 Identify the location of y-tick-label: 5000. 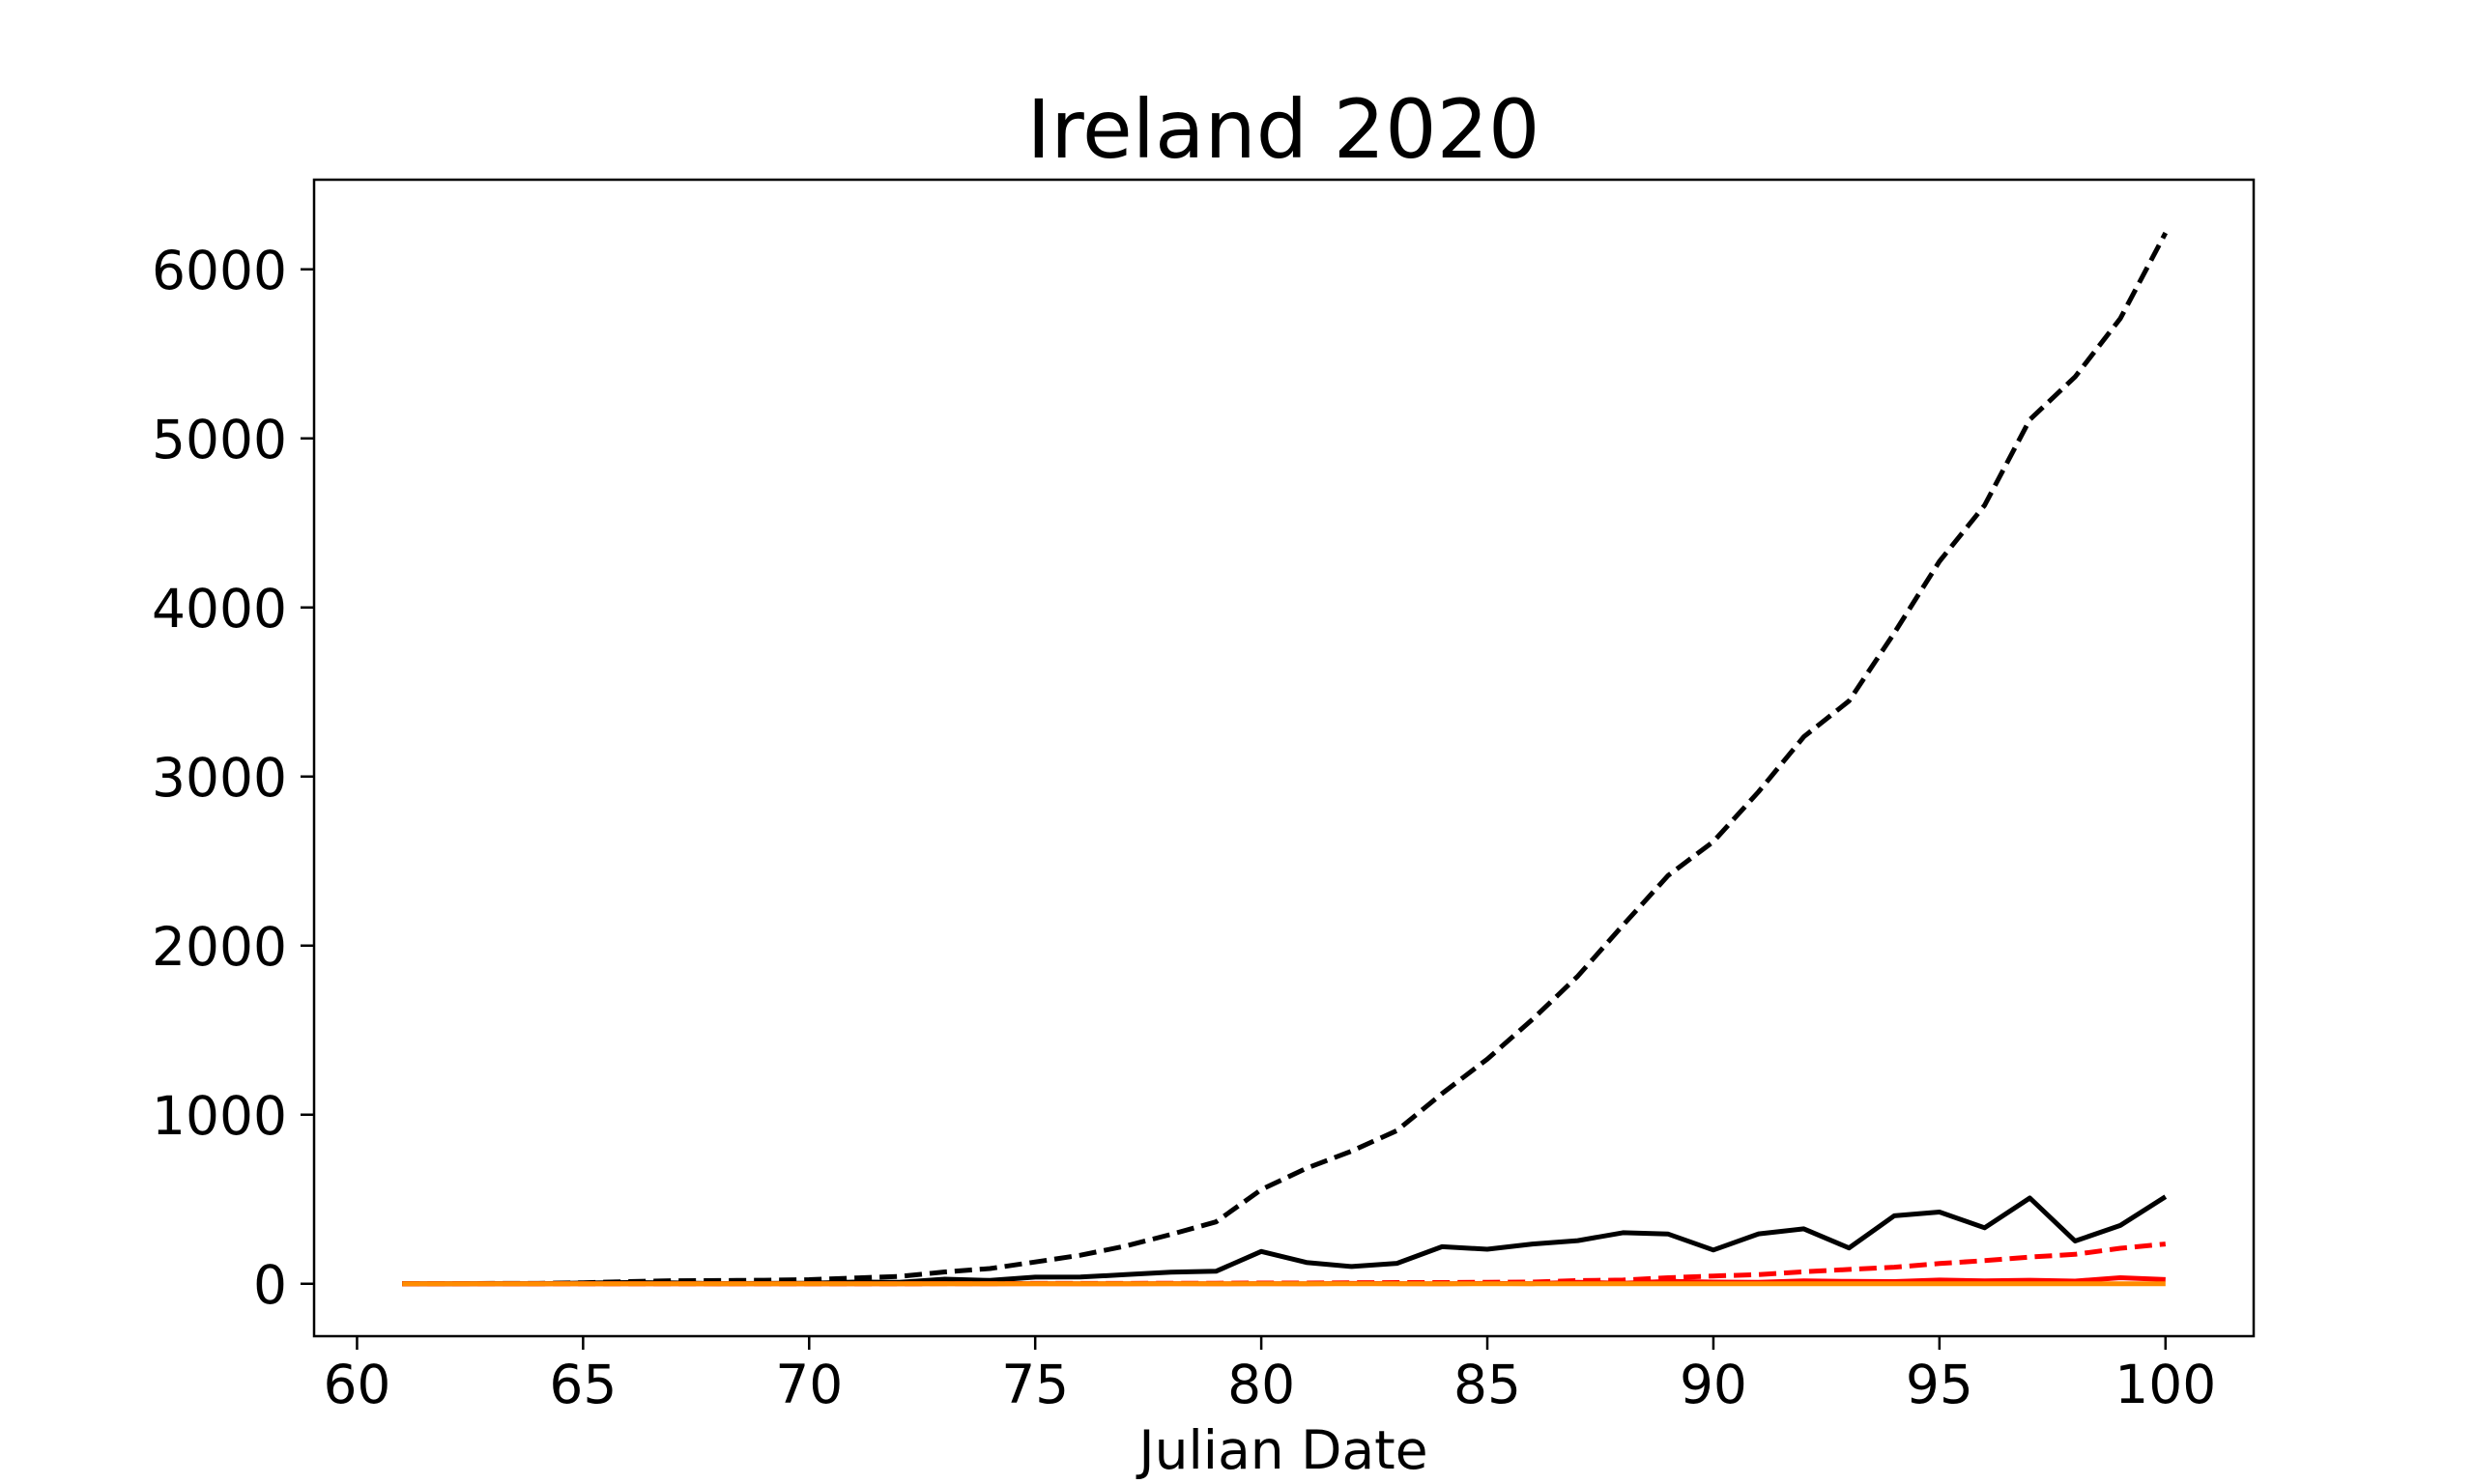
(220, 440).